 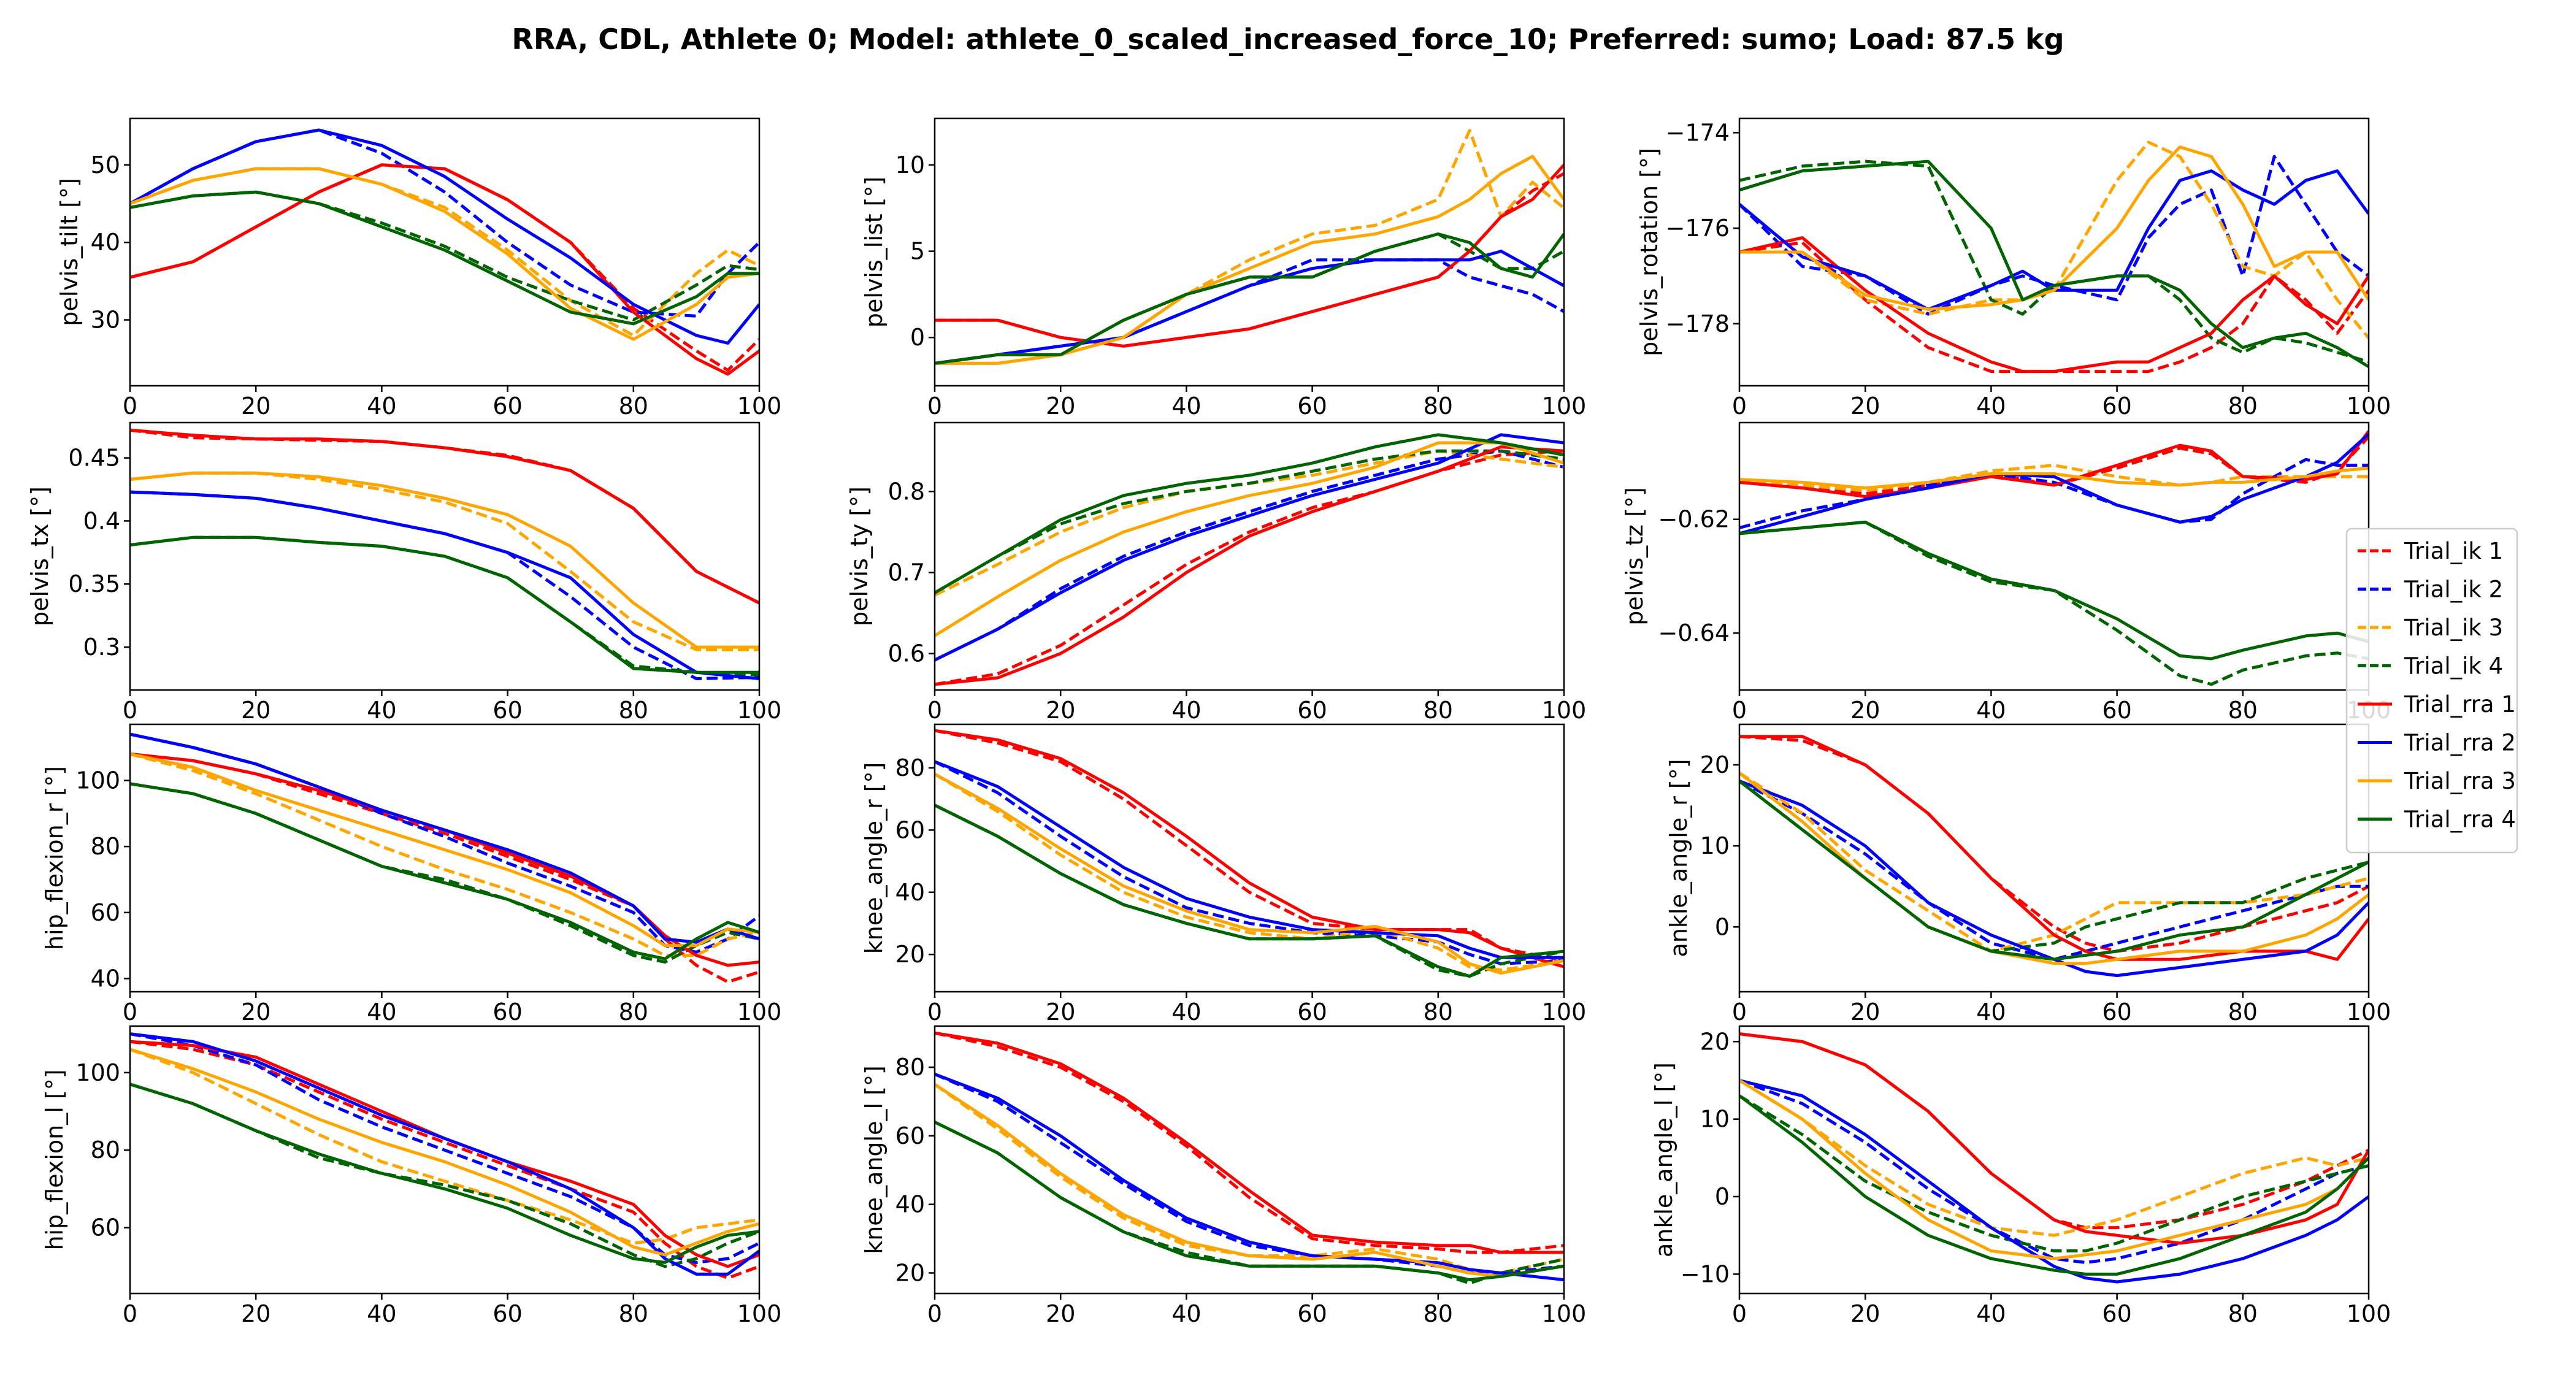 What do you see at coordinates (2453, 666) in the screenshot?
I see `legend-label: Trial_ik 4` at bounding box center [2453, 666].